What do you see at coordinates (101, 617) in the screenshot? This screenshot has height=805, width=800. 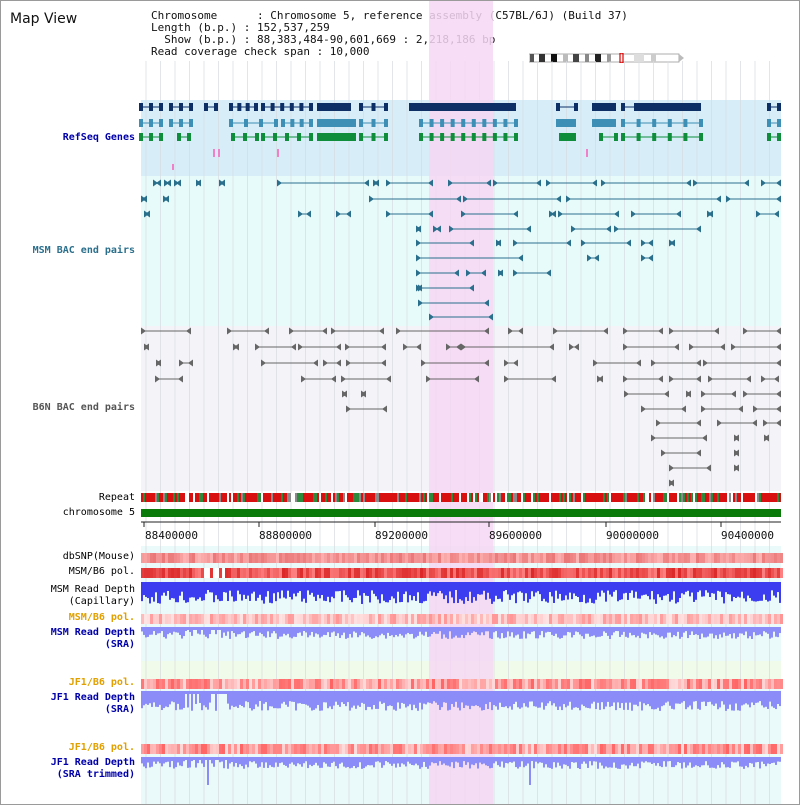 I see `msm-b6-pol-label-2: MSM/B6 pol.` at bounding box center [101, 617].